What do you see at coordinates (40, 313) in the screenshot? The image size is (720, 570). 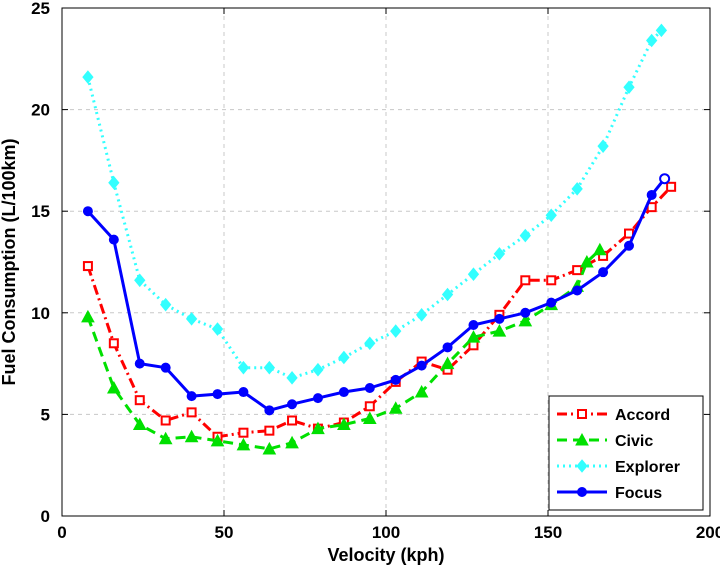 I see `y-tick-label: 10` at bounding box center [40, 313].